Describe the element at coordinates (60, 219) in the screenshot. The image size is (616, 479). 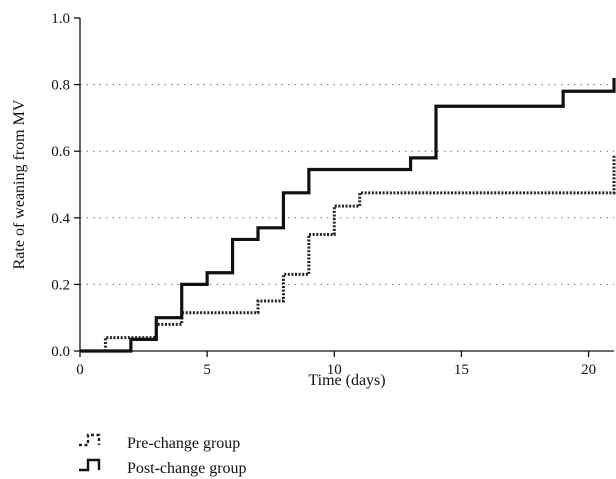
I see `y-tick-label-2: 0.4` at that location.